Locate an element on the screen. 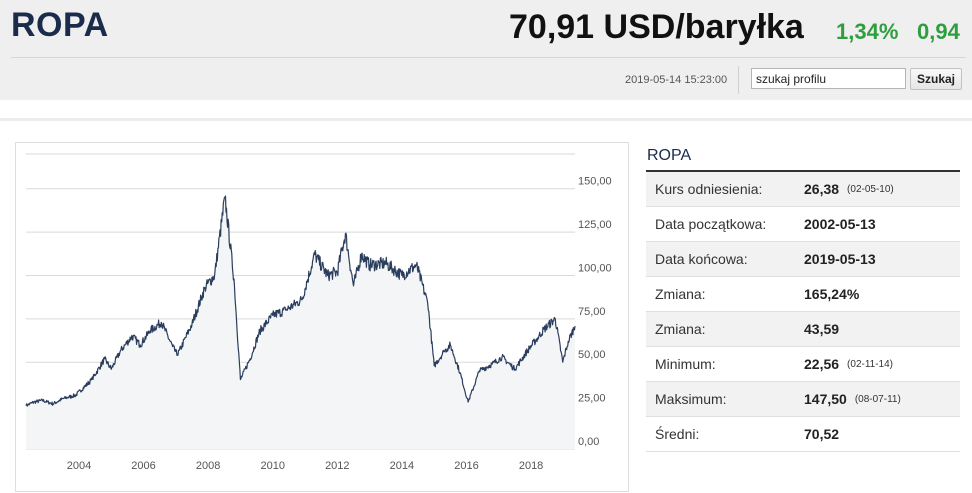  stats-value: 70,52 is located at coordinates (822, 434).